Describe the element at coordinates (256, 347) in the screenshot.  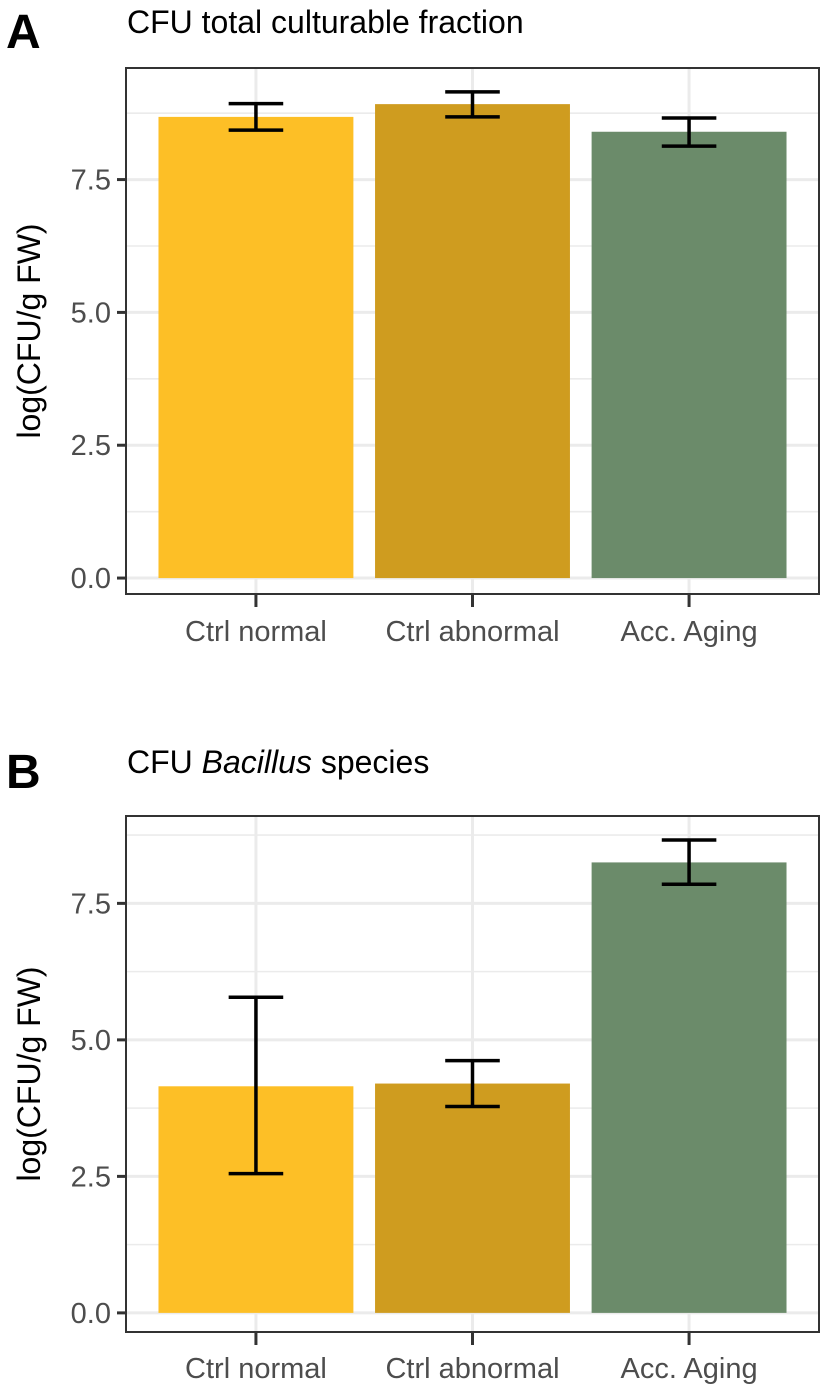
I see `bar-ctrl-normal` at that location.